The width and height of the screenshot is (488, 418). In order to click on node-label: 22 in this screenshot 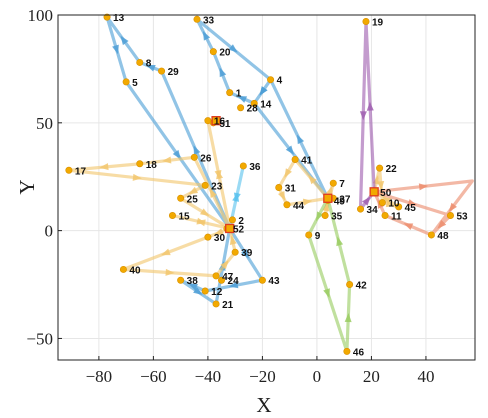, I will do `click(392, 169)`.